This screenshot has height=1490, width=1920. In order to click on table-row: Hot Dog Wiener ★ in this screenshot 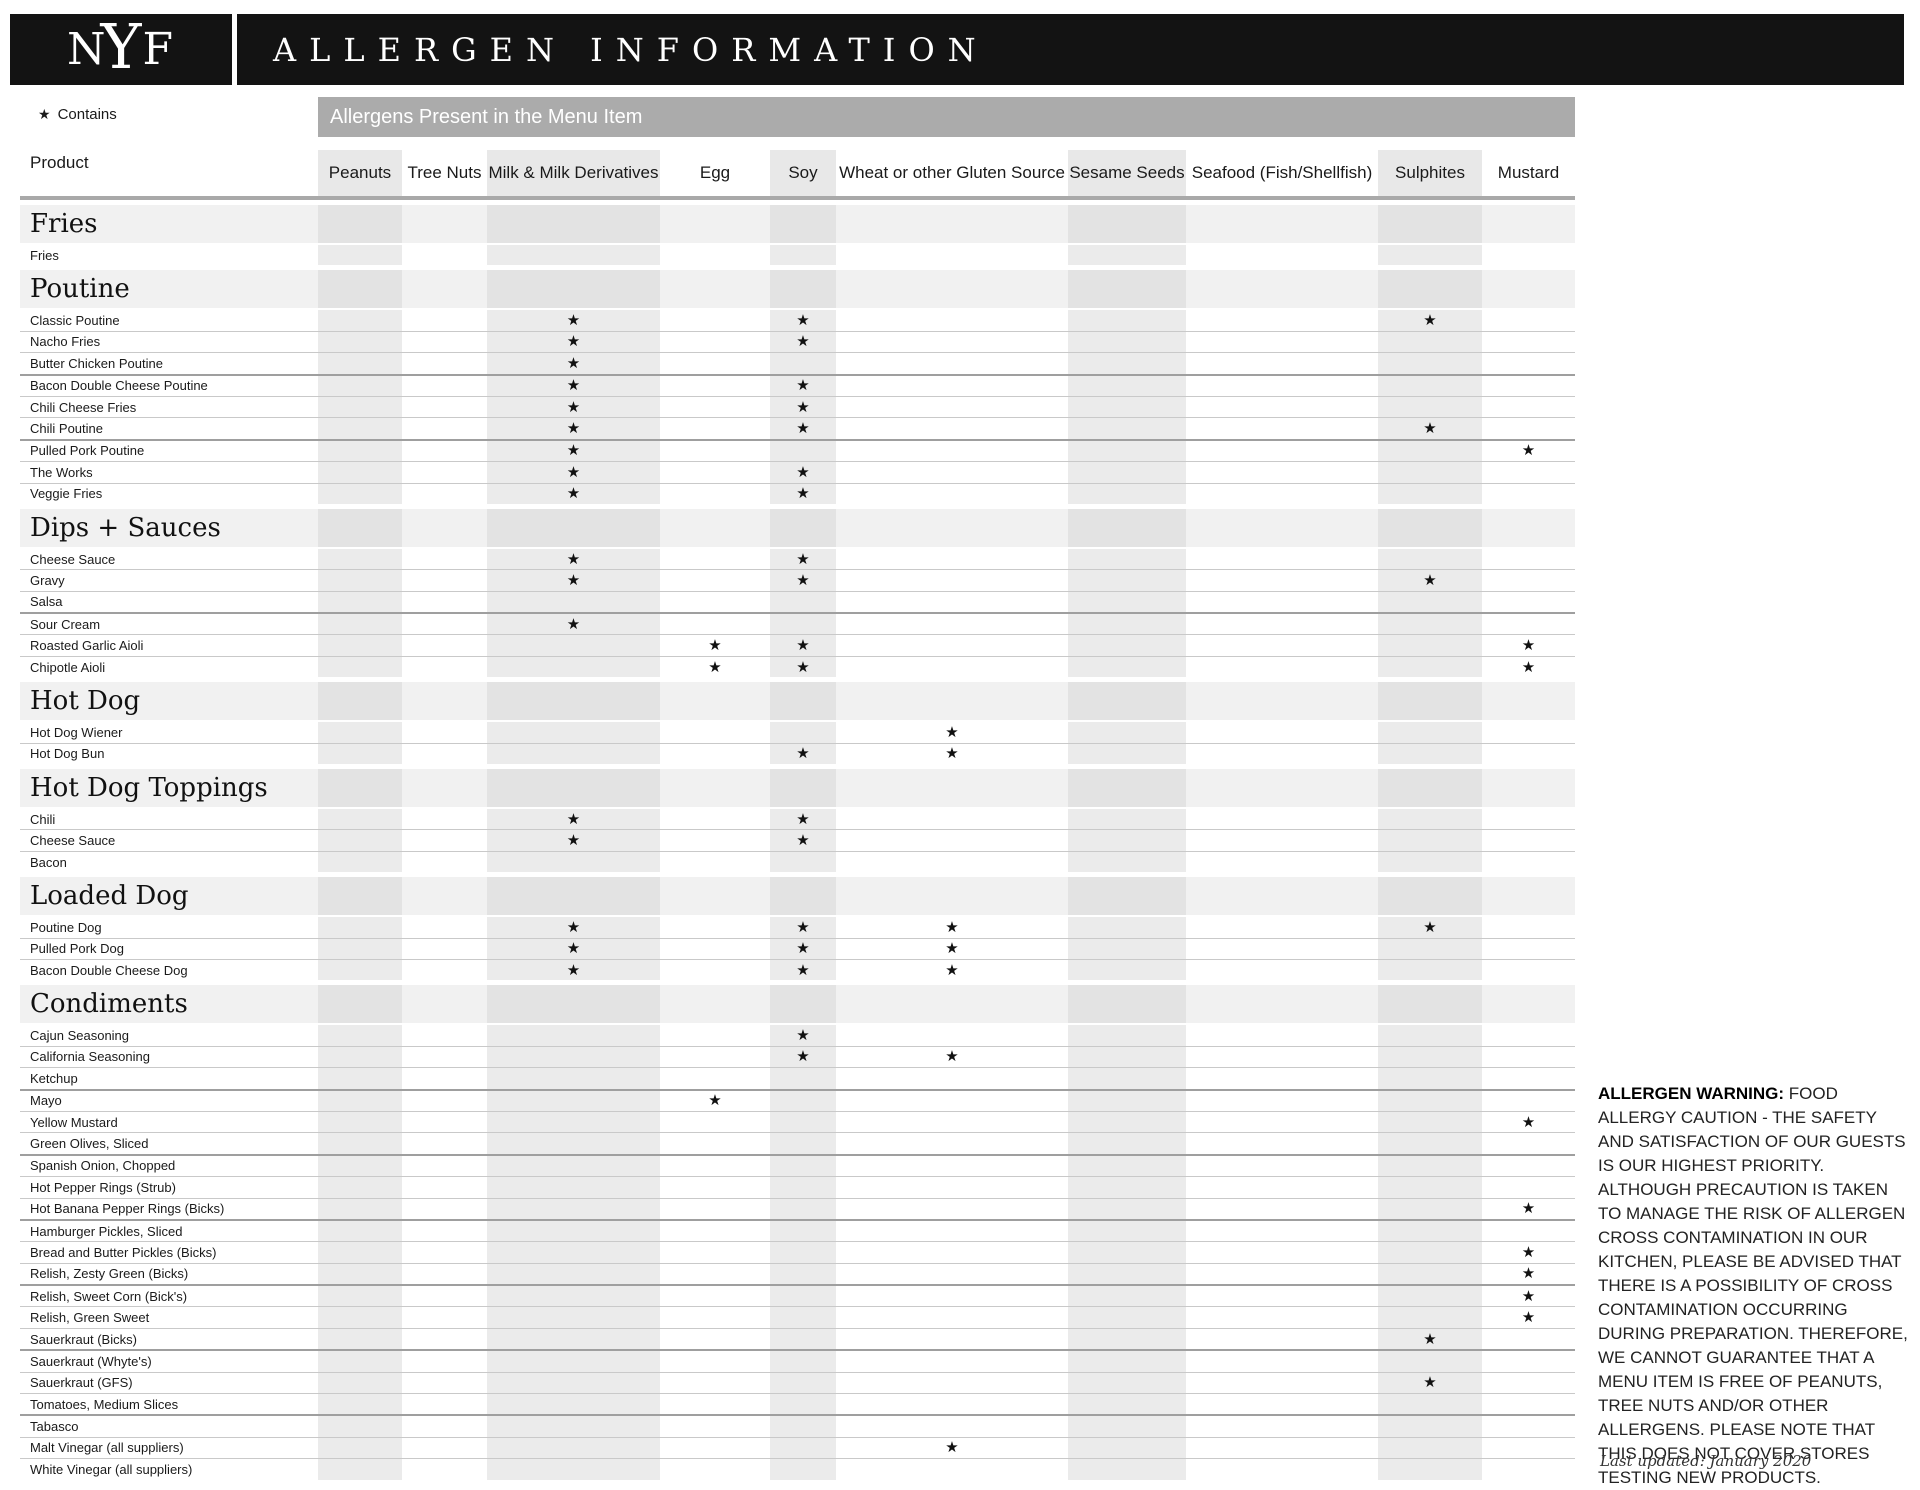, I will do `click(797, 733)`.